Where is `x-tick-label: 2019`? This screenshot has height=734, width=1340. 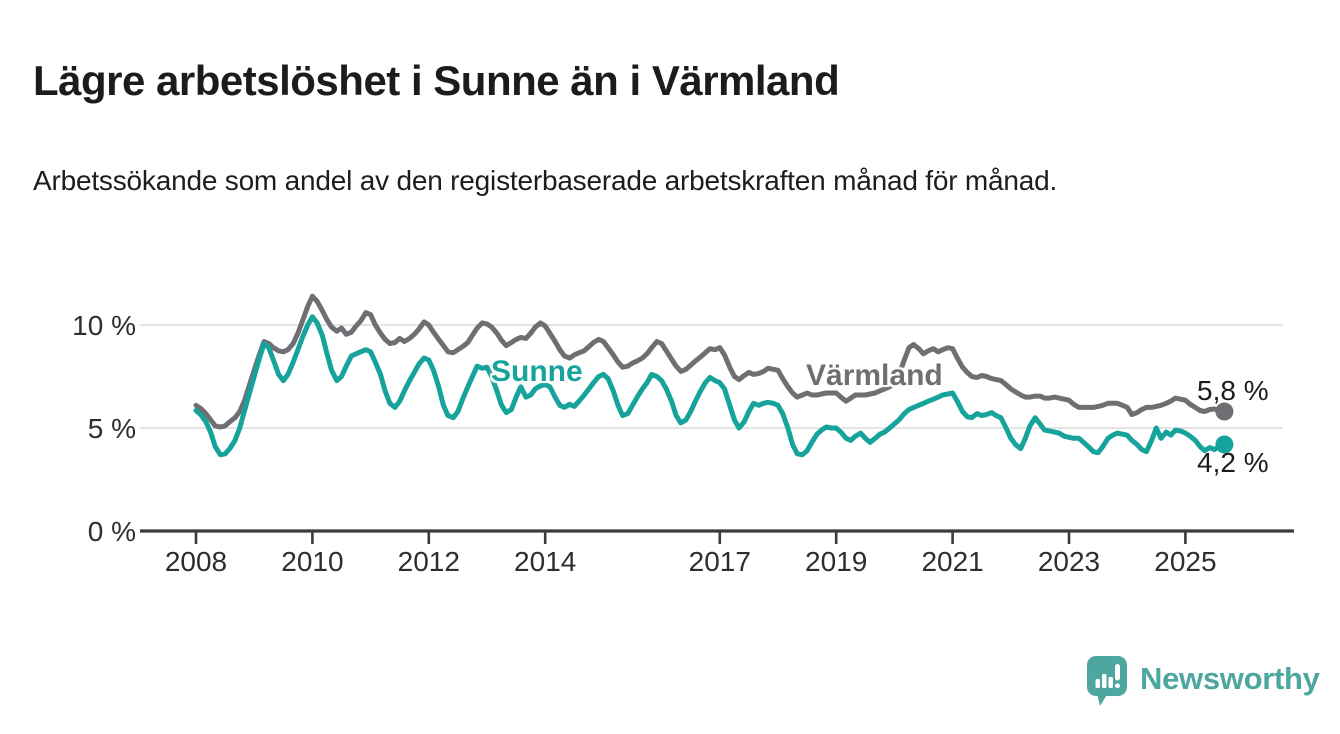
x-tick-label: 2019 is located at coordinates (836, 561).